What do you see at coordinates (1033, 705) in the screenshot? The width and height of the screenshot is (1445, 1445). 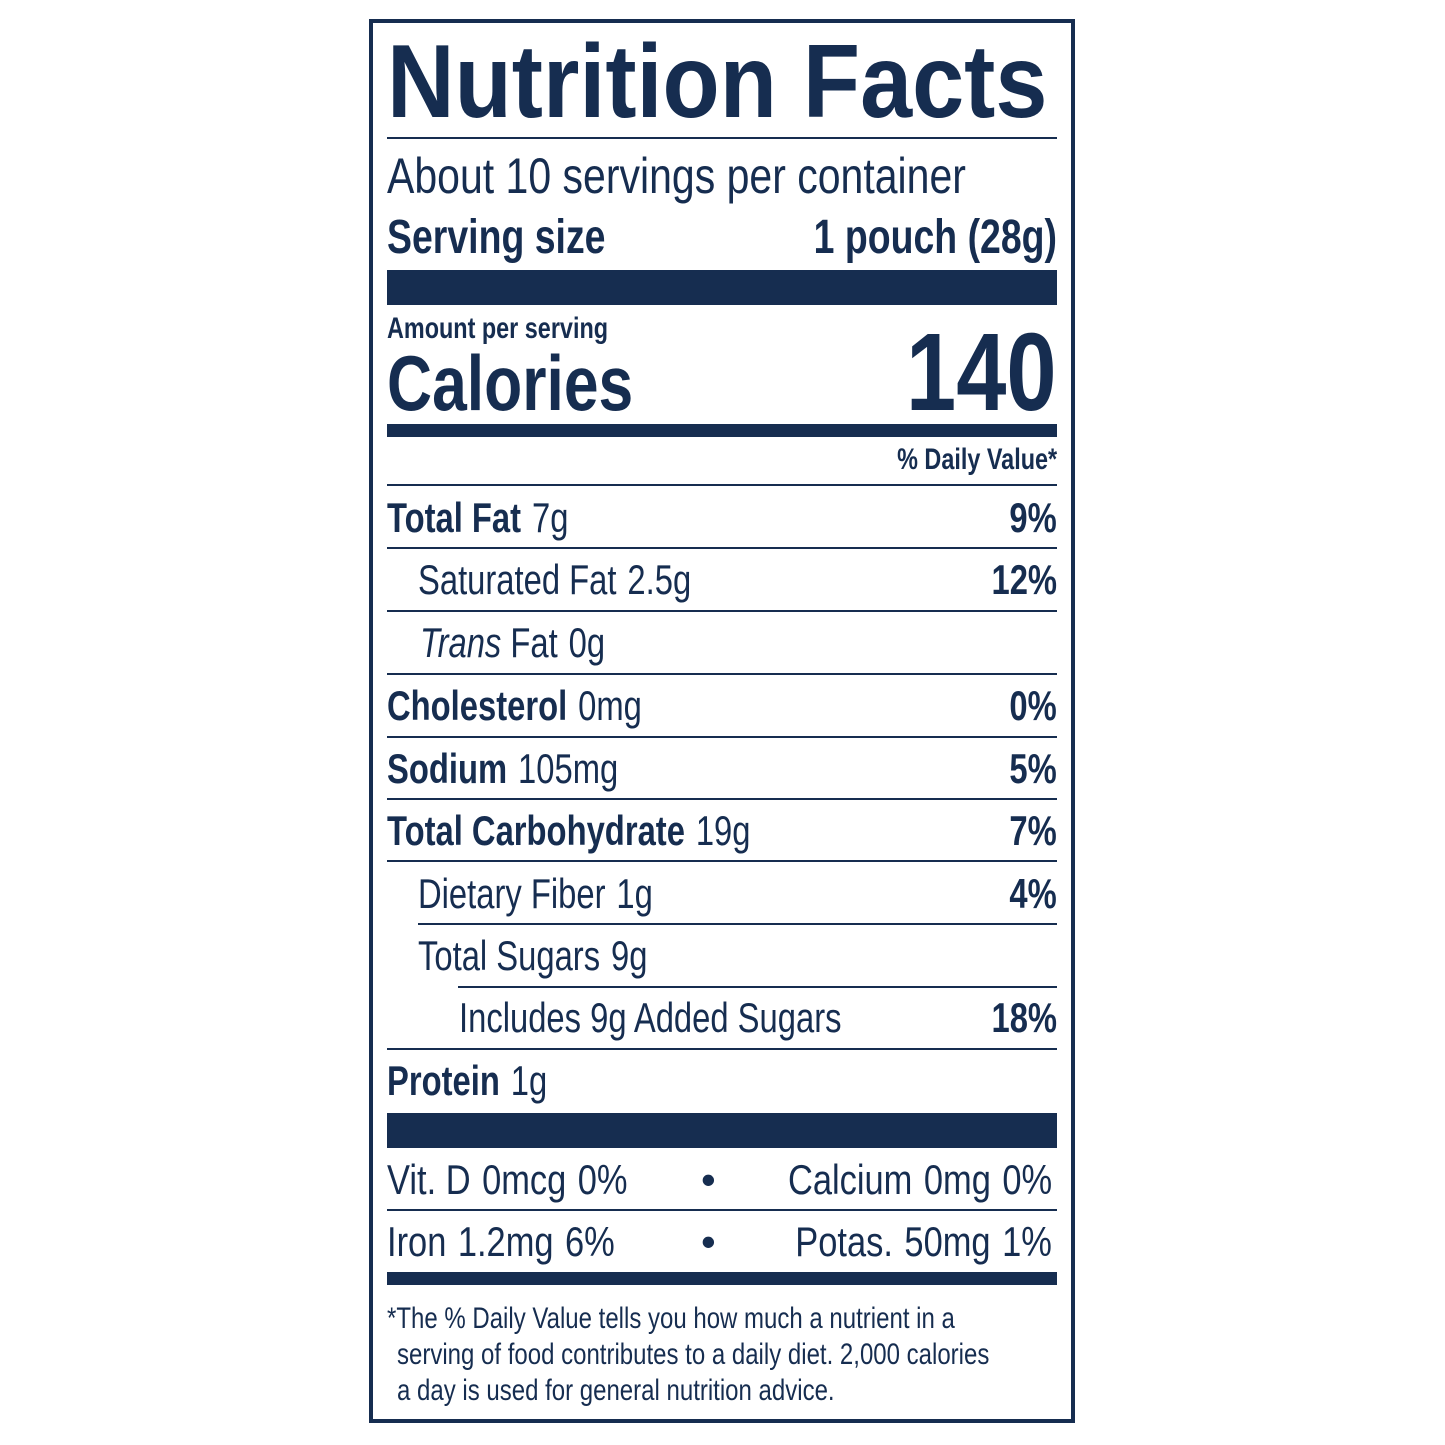 I see `nutrient-dv: 0%` at bounding box center [1033, 705].